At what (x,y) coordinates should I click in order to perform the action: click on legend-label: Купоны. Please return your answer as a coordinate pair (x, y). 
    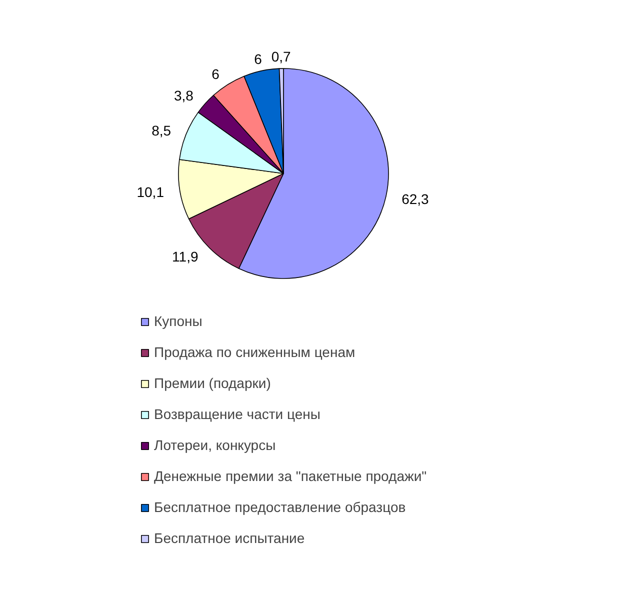
    Looking at the image, I should click on (178, 321).